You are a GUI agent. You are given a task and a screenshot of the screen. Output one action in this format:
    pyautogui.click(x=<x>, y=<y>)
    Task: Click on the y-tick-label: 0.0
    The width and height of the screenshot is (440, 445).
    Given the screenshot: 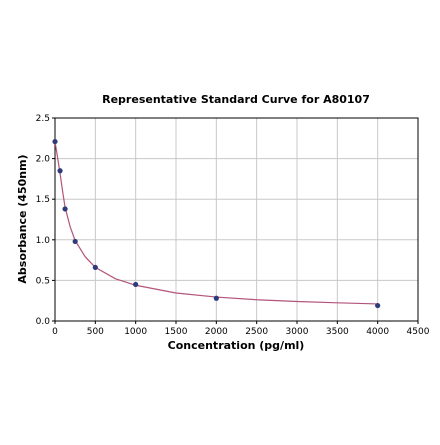 What is the action you would take?
    pyautogui.click(x=43, y=322)
    